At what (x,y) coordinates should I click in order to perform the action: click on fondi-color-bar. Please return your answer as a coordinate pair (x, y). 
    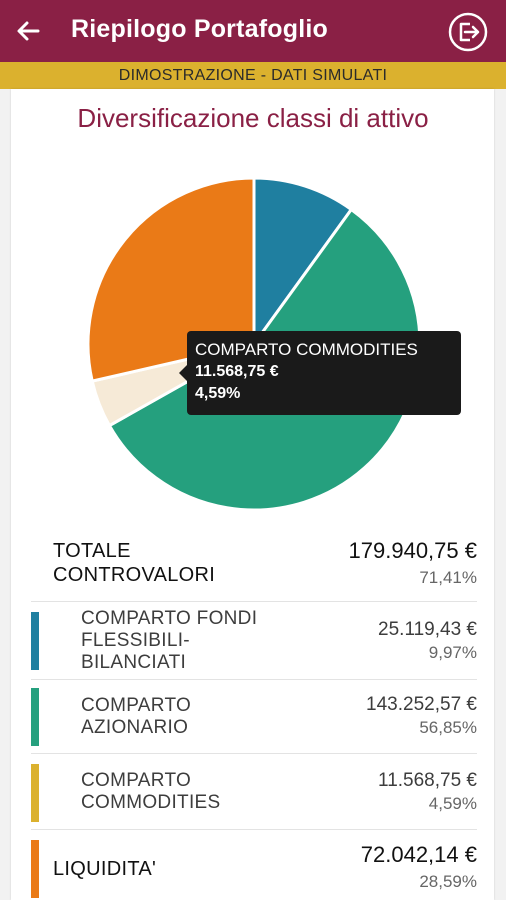
    Looking at the image, I should click on (35, 641).